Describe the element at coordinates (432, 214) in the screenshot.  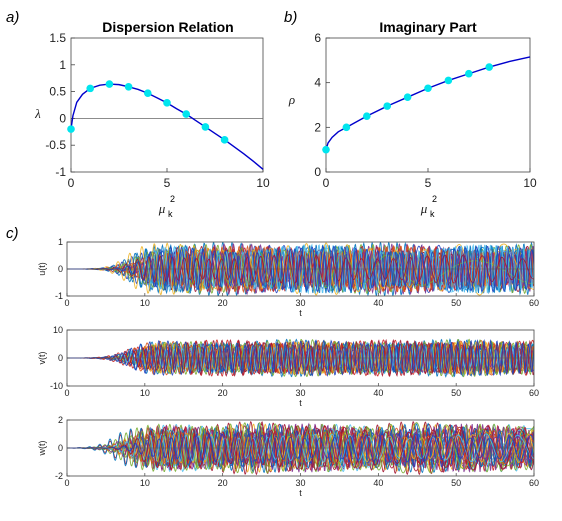
I see `panel-b-xlabel-sub: k` at that location.